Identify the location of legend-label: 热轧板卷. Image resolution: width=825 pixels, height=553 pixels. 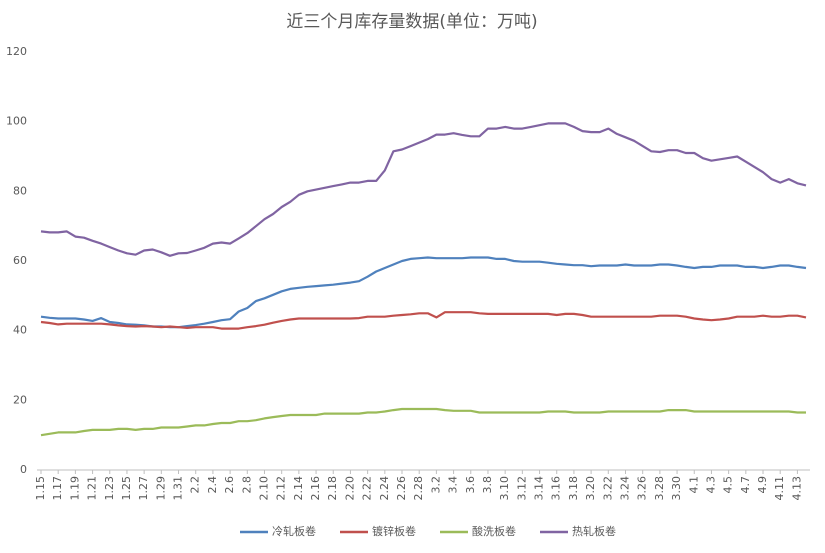
(594, 531).